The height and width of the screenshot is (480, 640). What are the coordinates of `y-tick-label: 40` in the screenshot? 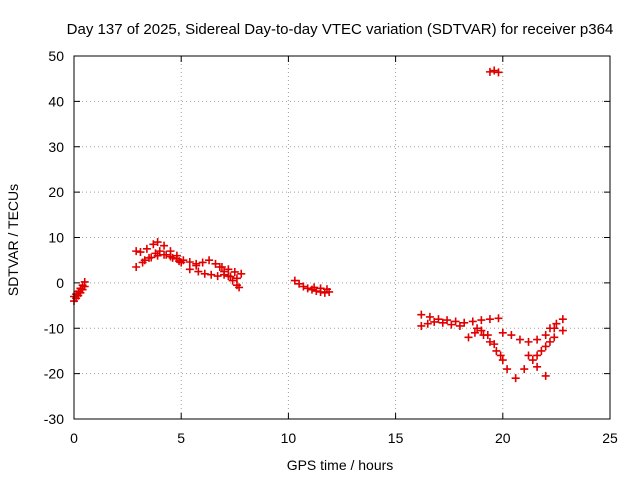 It's located at (56, 101).